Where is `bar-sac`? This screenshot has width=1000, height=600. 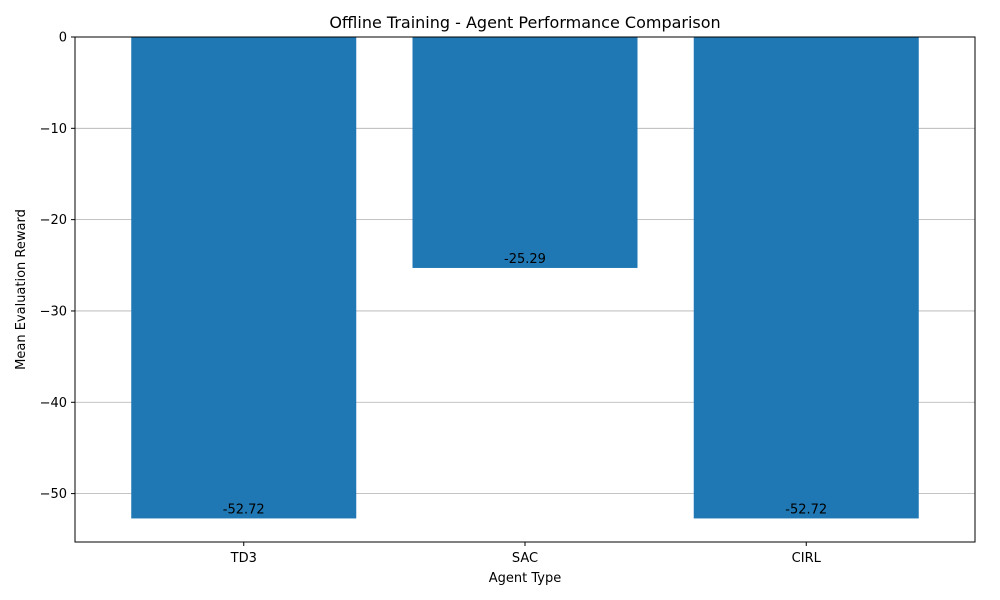 bar-sac is located at coordinates (525, 152).